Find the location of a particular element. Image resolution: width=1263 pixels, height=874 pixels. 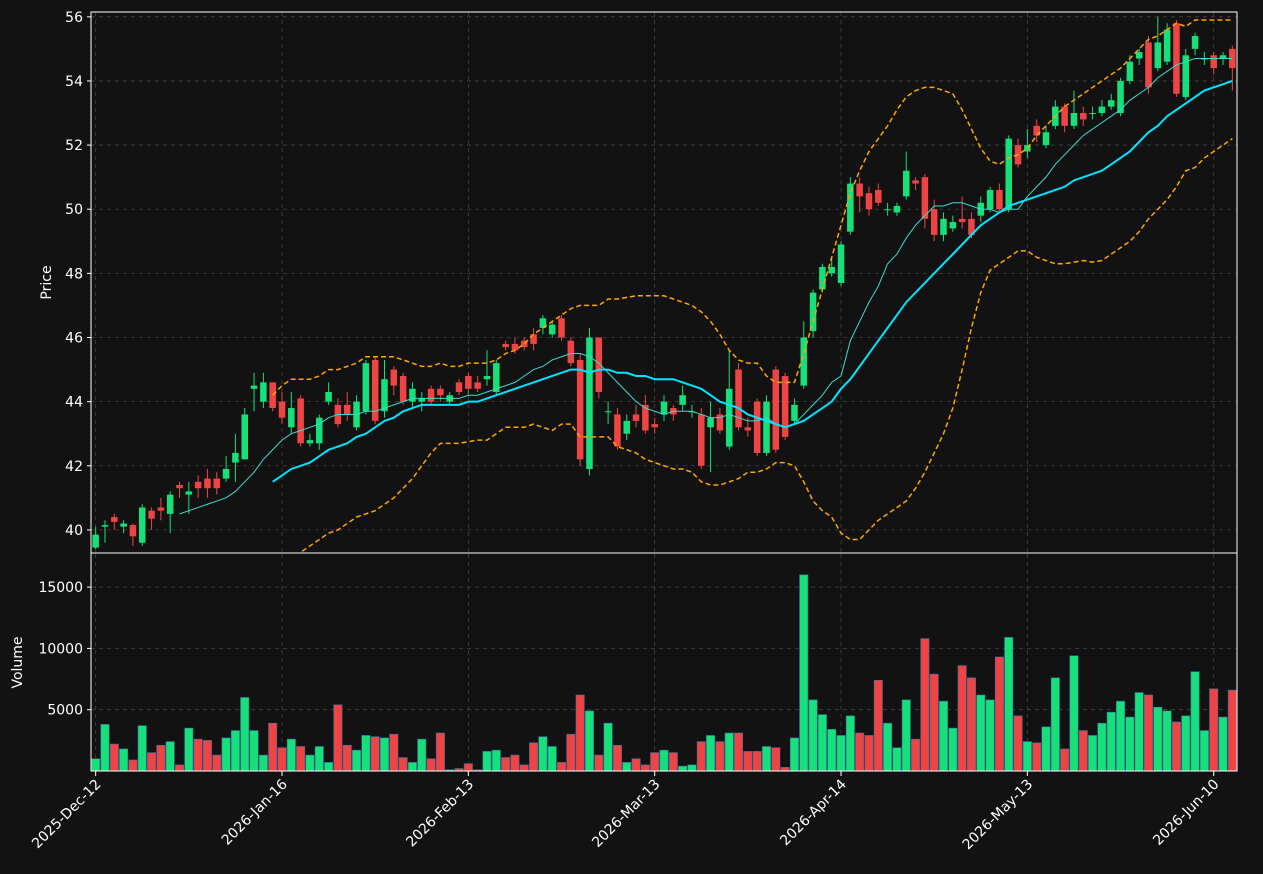

y-tick-label: 44 is located at coordinates (74, 403).